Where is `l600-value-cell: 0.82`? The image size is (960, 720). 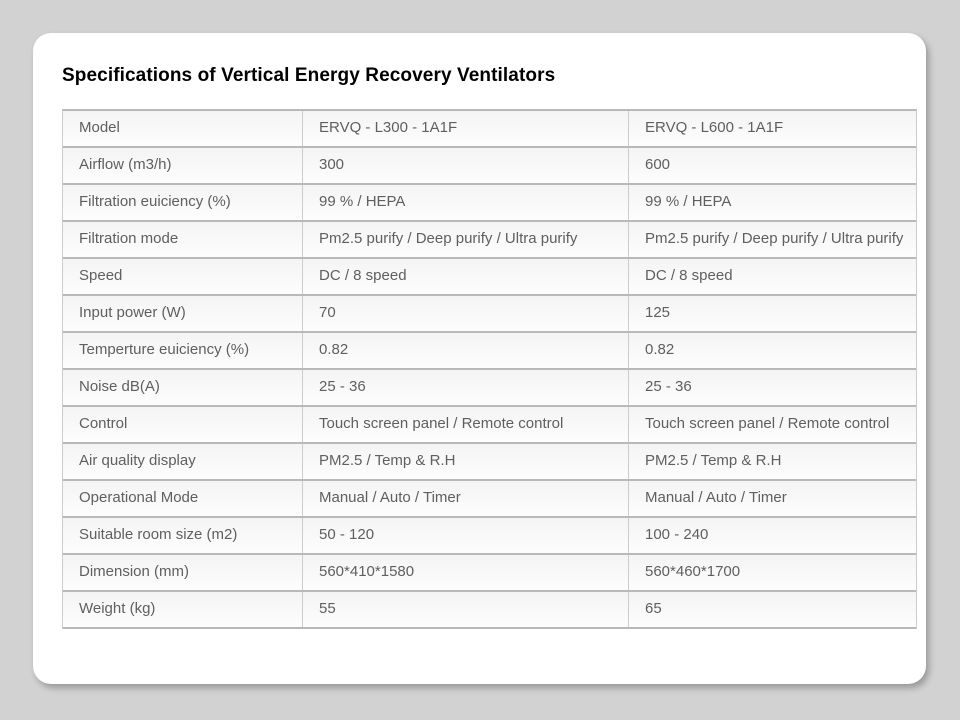
l600-value-cell: 0.82 is located at coordinates (772, 350).